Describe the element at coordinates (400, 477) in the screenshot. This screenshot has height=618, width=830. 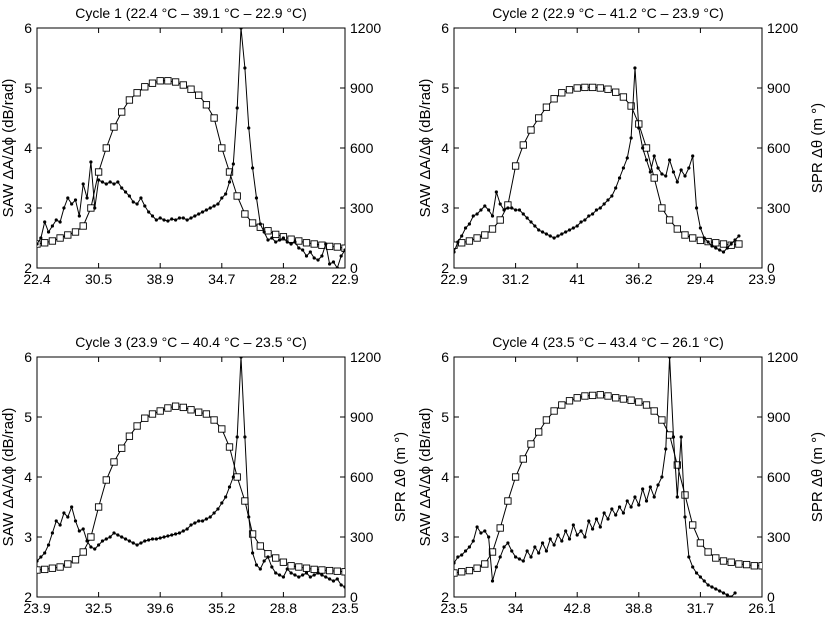
I see `y-right-axis-label: SPR Δθ (m °)` at that location.